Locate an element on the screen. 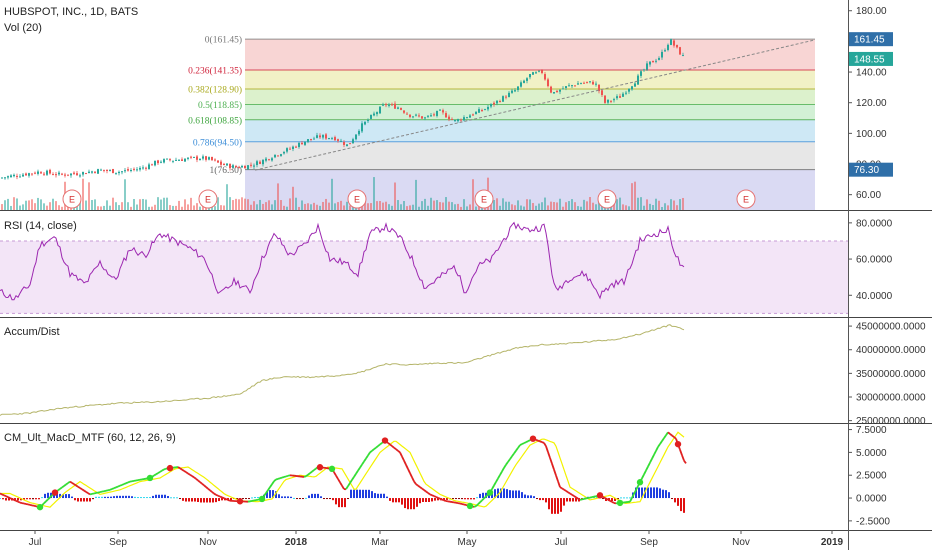  time-tick-label: Sep is located at coordinates (649, 542).